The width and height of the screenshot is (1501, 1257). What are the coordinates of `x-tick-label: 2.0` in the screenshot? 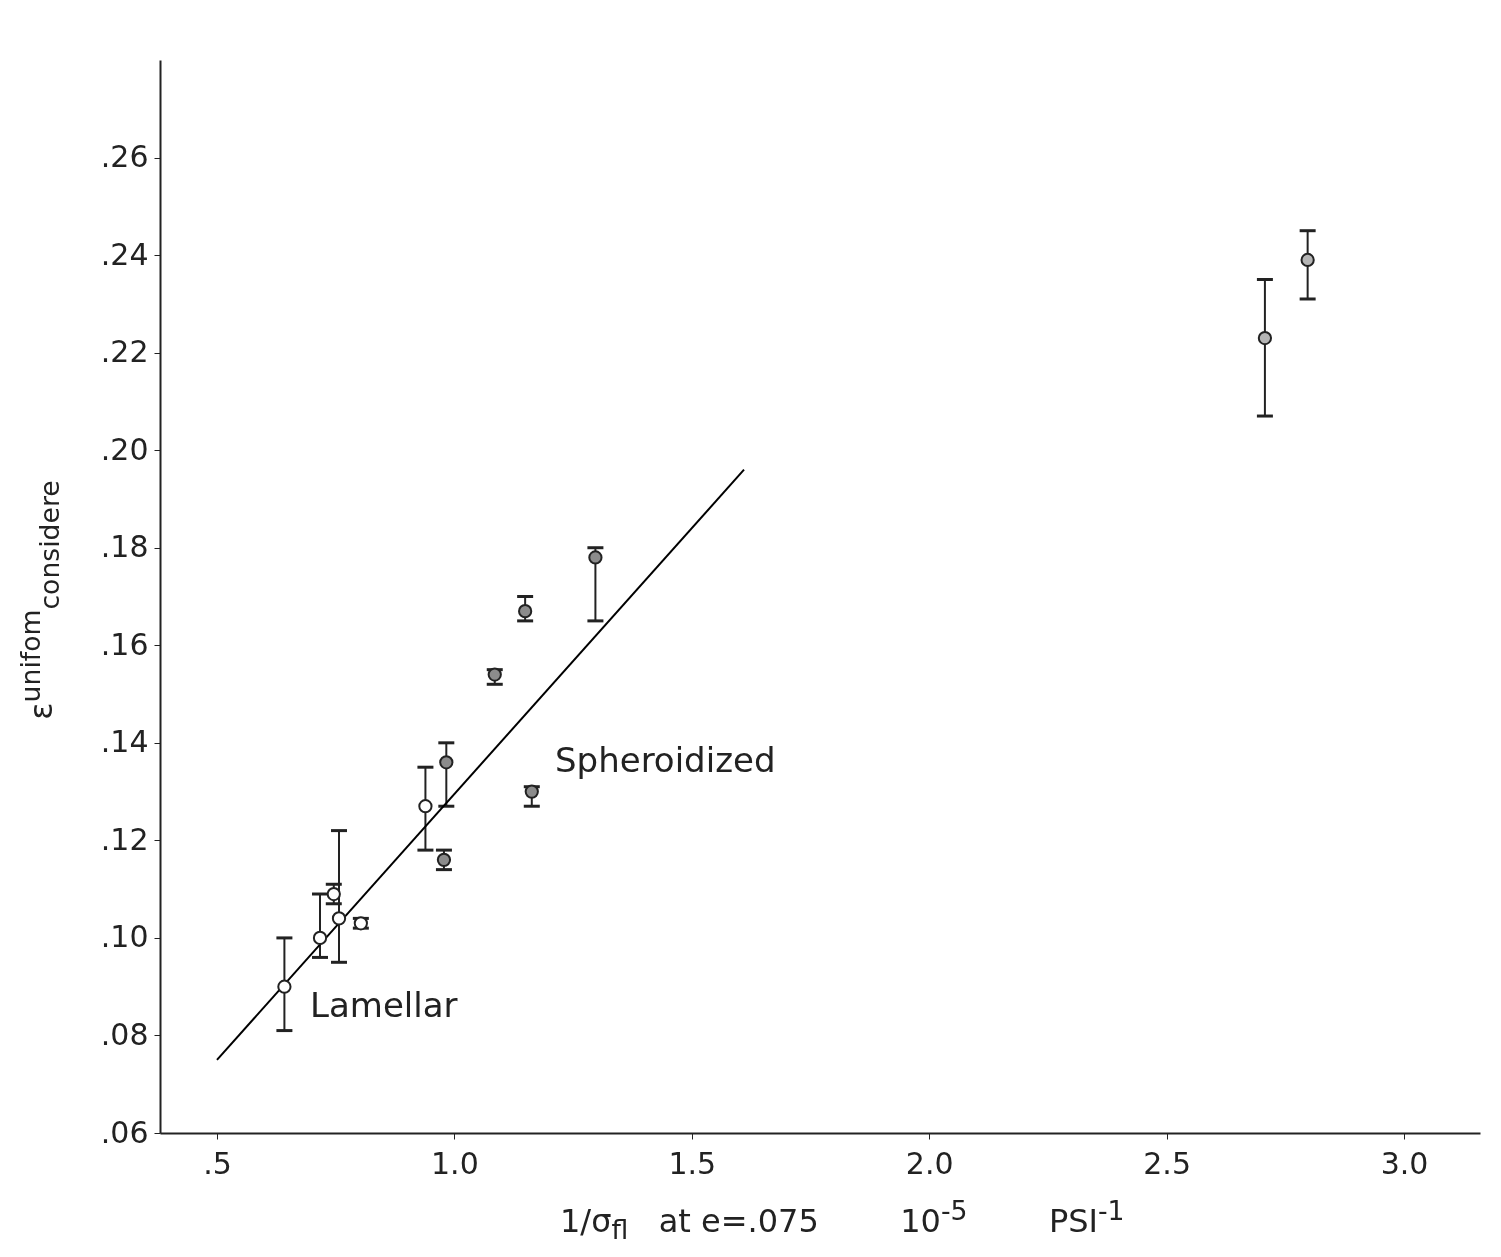 It's located at (929, 1163).